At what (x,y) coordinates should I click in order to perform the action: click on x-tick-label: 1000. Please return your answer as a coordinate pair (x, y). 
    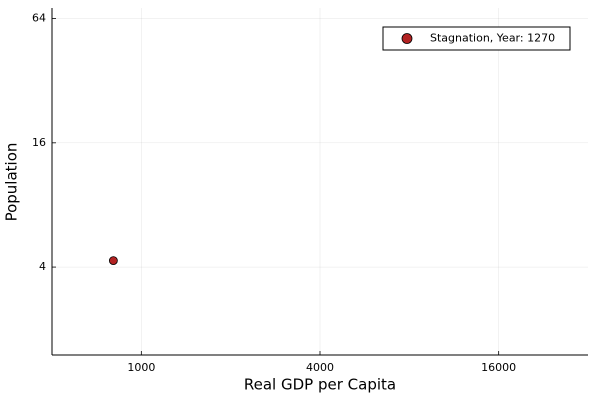
    Looking at the image, I should click on (141, 367).